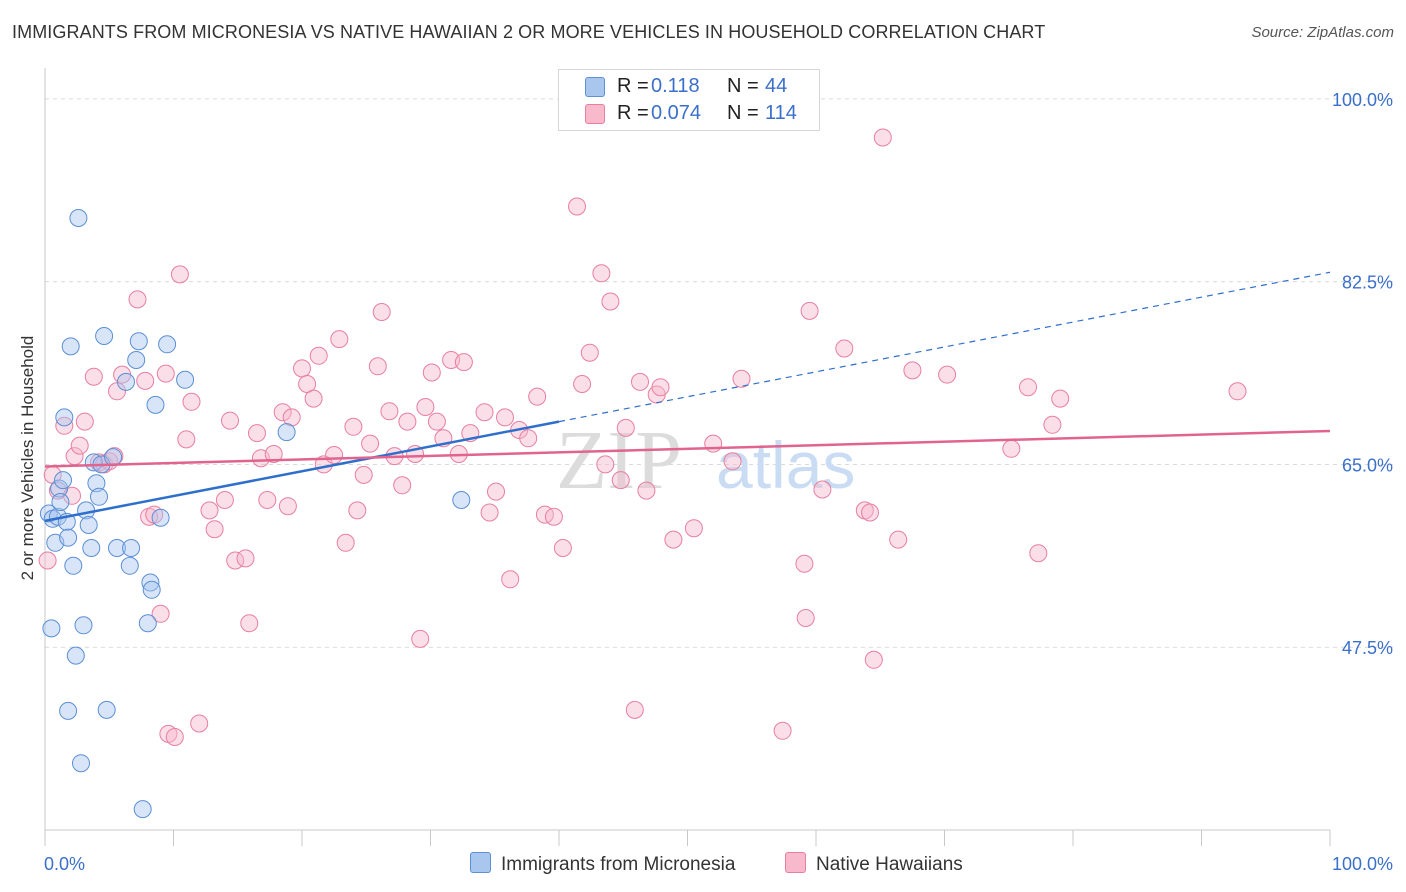 Image resolution: width=1406 pixels, height=892 pixels. Describe the element at coordinates (302, 471) in the screenshot. I see `trend-line-micronesia` at that location.